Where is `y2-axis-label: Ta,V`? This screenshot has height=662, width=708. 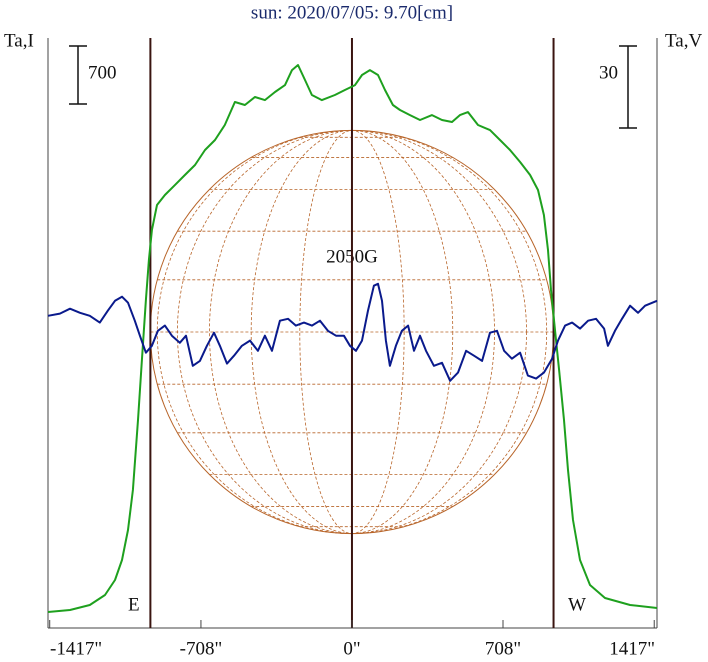 y2-axis-label: Ta,V is located at coordinates (683, 40).